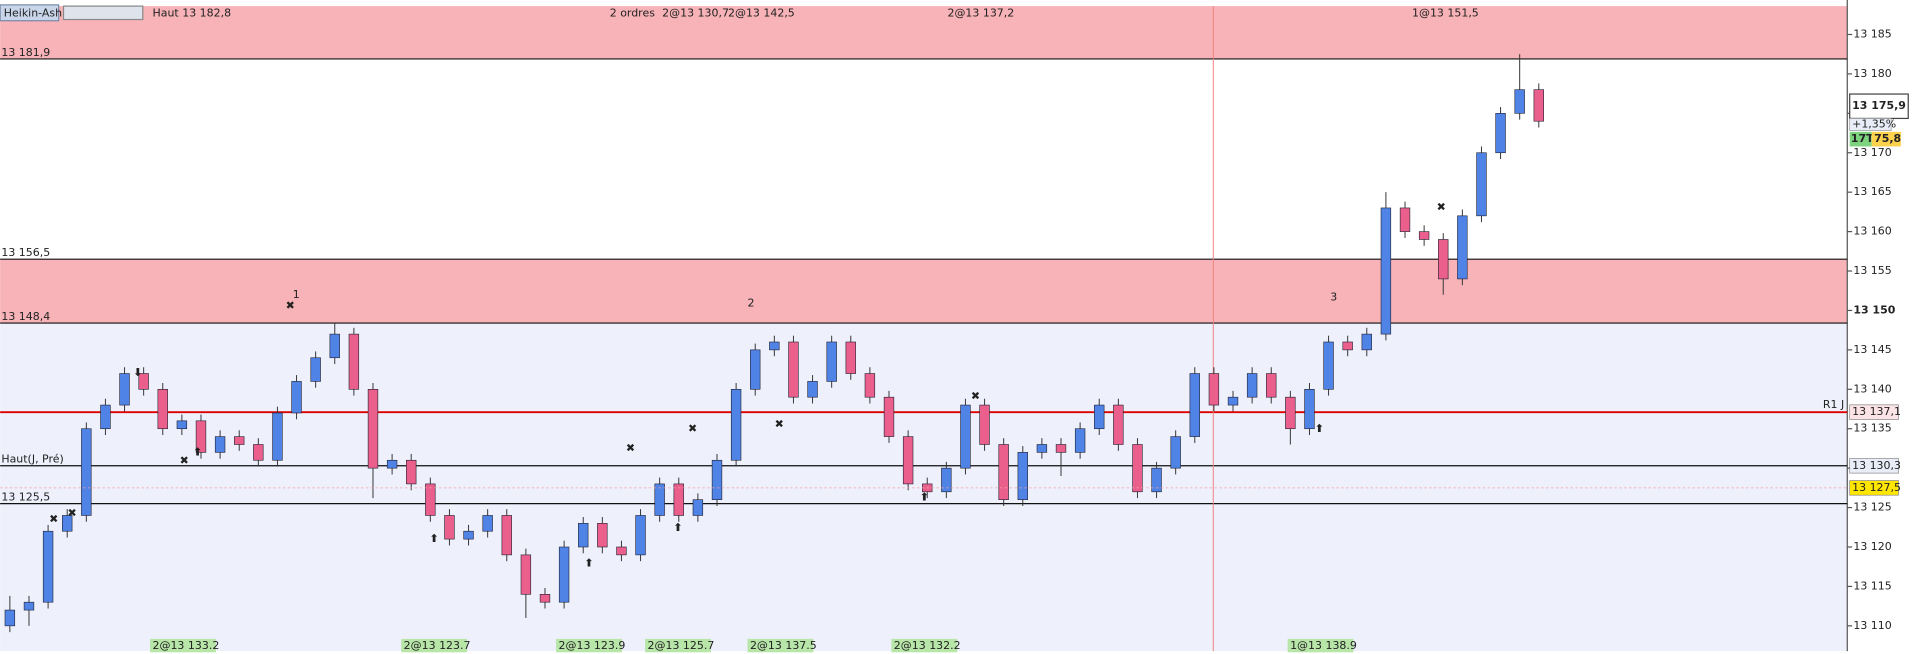 The width and height of the screenshot is (1912, 654). I want to click on level-label: 13 181,9, so click(25, 52).